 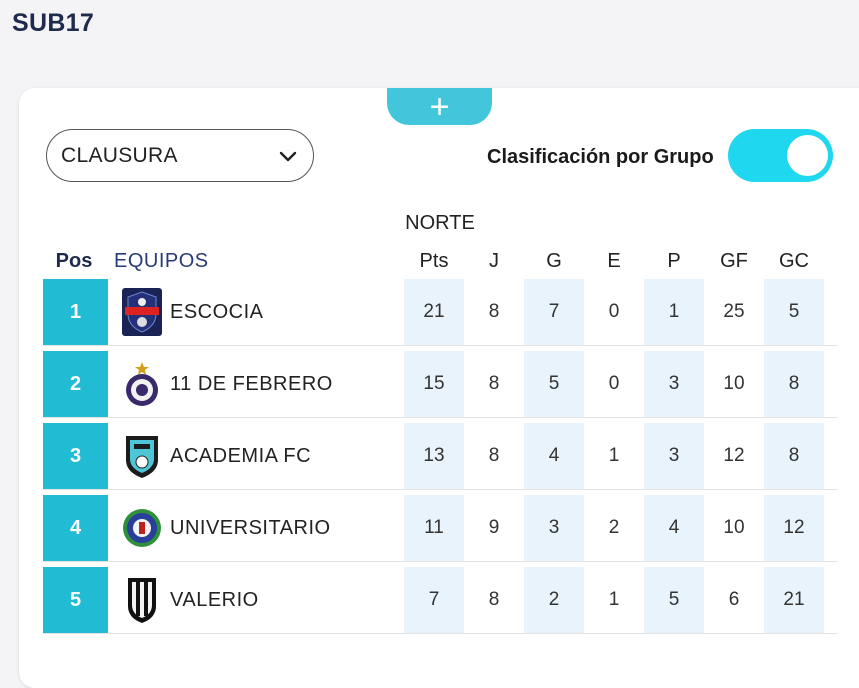 I want to click on stat-pts: 15, so click(x=434, y=384).